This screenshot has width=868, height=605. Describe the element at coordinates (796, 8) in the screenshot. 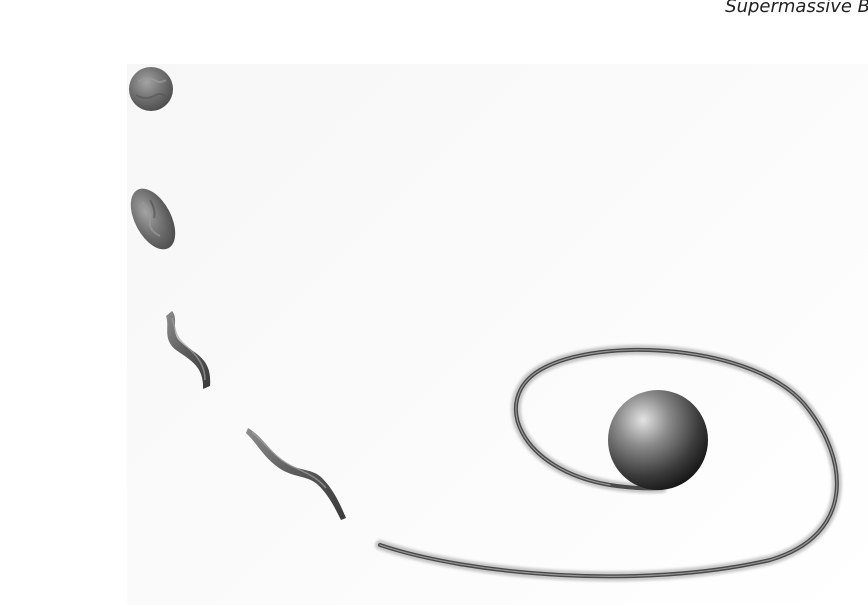

I see `running-header-title: Supermassive B` at that location.